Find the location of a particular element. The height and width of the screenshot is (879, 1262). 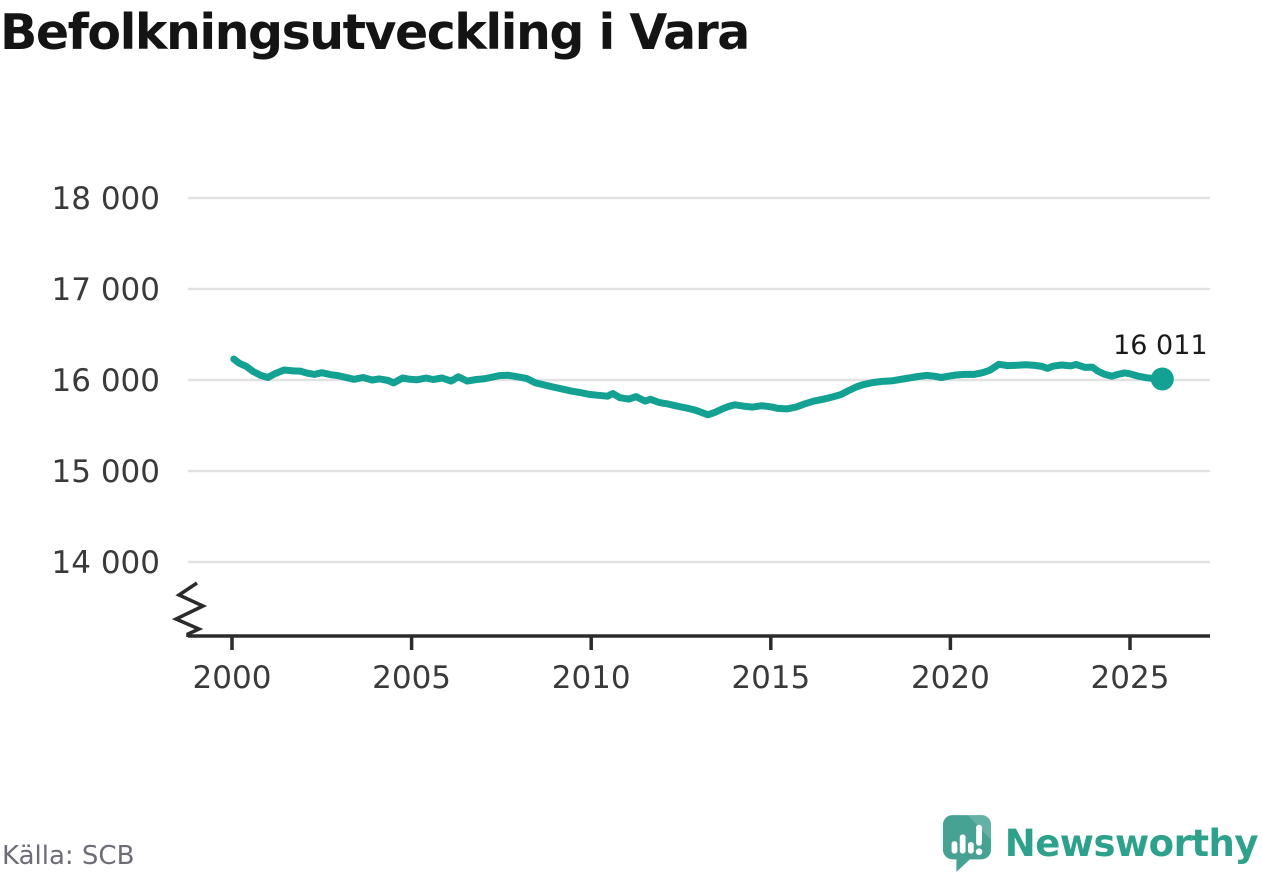

page-title: Befolkningsutveckling i Vara is located at coordinates (375, 32).